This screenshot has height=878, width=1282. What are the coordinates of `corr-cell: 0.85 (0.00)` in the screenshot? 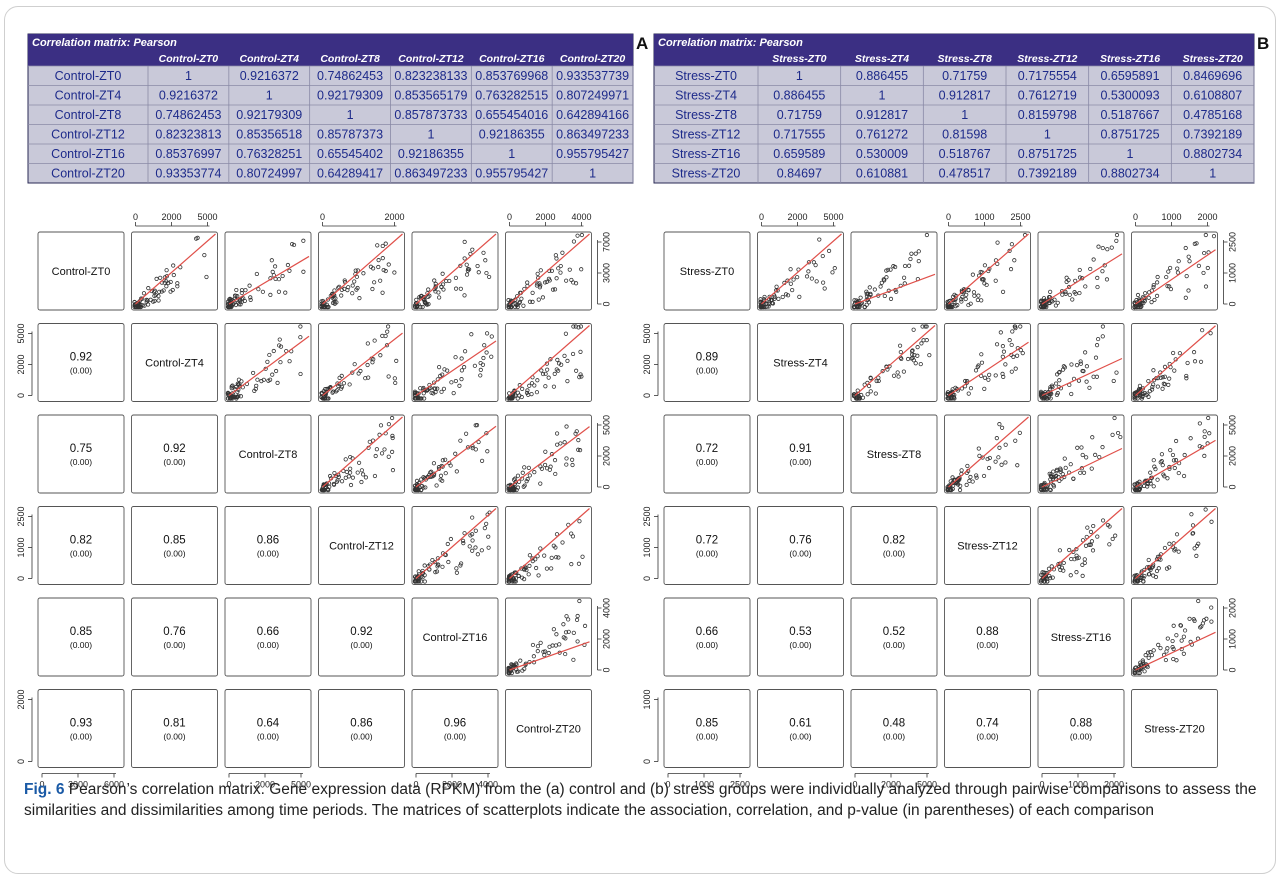 It's located at (707, 728).